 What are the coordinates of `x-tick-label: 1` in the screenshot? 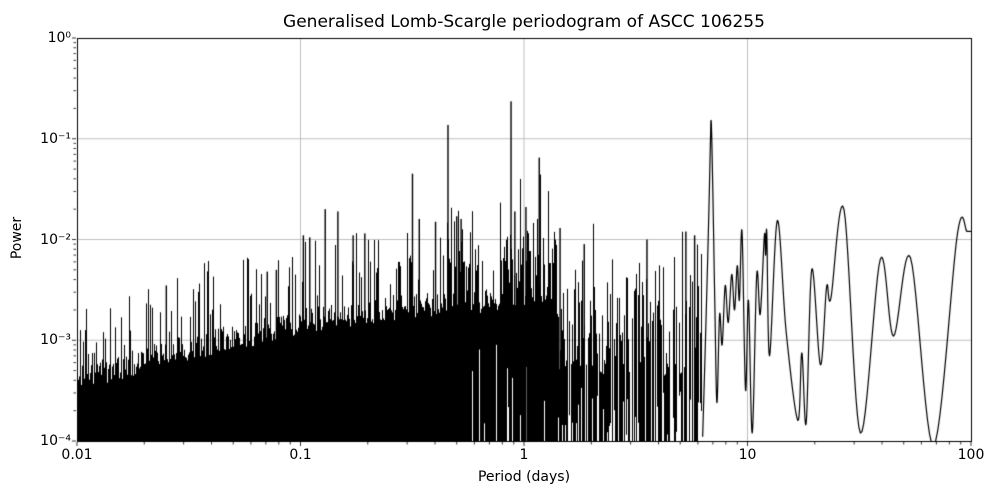 It's located at (524, 455).